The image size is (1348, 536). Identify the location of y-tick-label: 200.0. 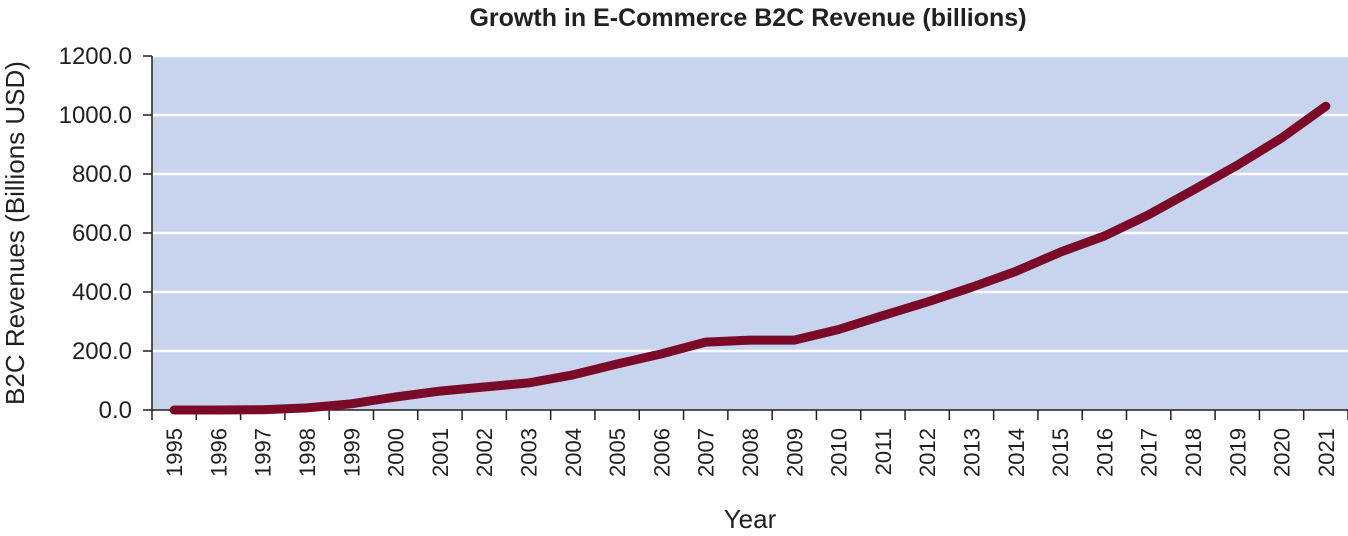
(102, 351).